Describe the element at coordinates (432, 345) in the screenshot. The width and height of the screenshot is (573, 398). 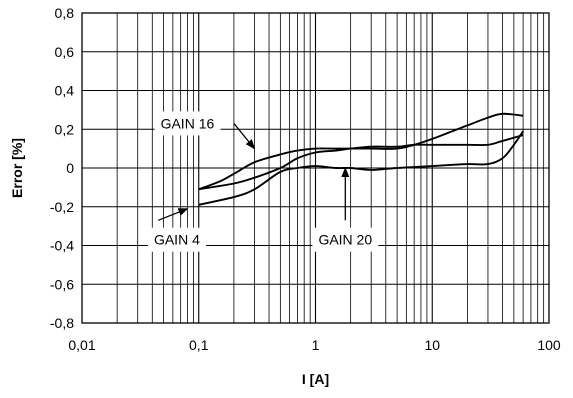
I see `x-tick-label: 10` at that location.